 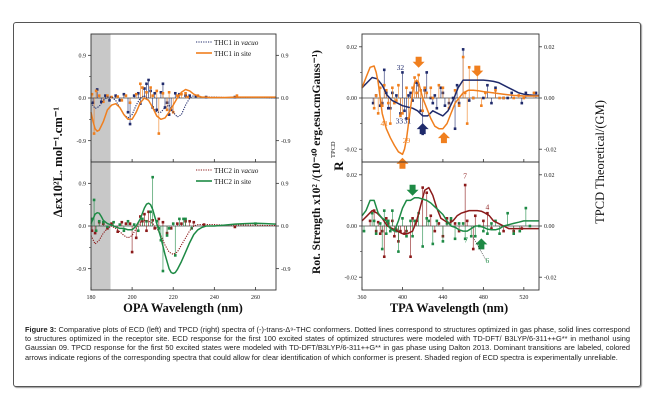 I want to click on indicator-arrow-down, so click(x=418, y=62).